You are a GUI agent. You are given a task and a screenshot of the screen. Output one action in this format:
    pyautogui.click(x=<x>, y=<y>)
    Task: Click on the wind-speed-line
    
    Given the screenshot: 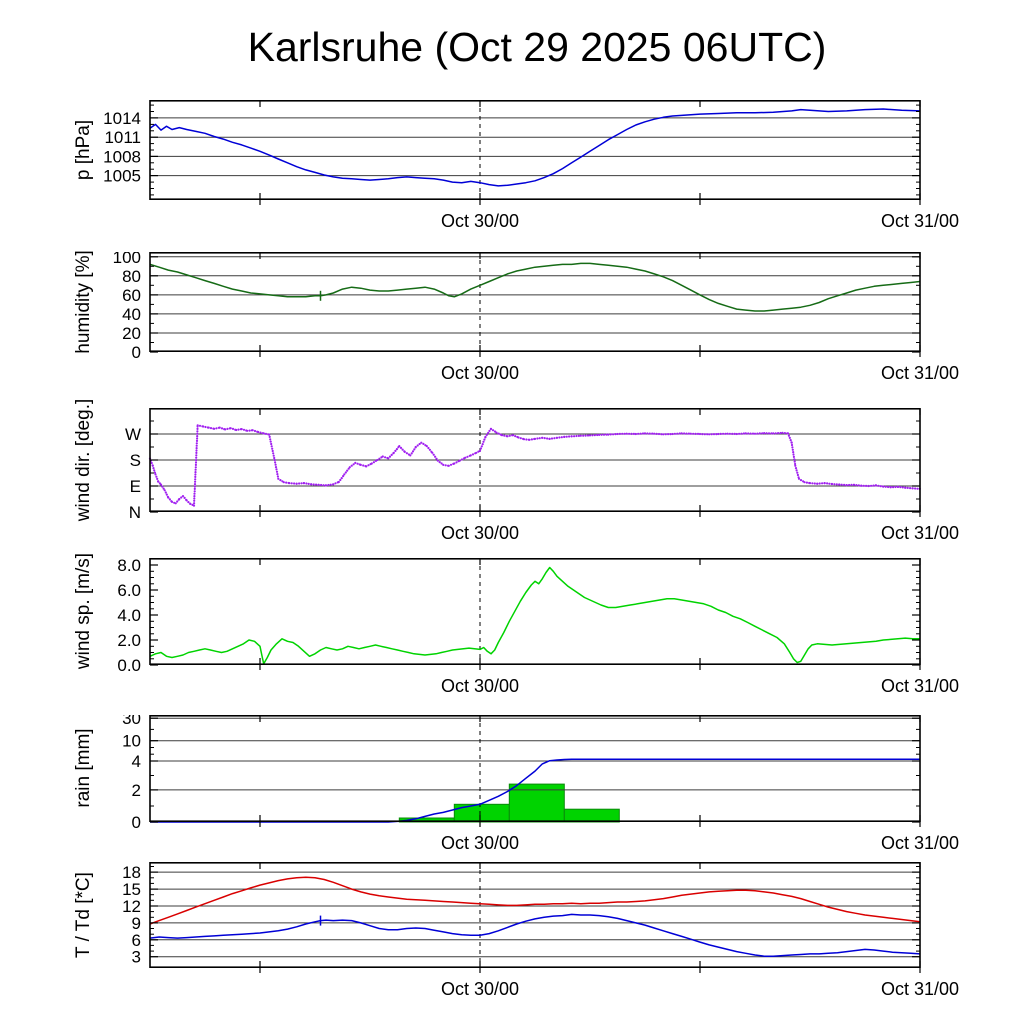 What is the action you would take?
    pyautogui.click(x=534, y=615)
    